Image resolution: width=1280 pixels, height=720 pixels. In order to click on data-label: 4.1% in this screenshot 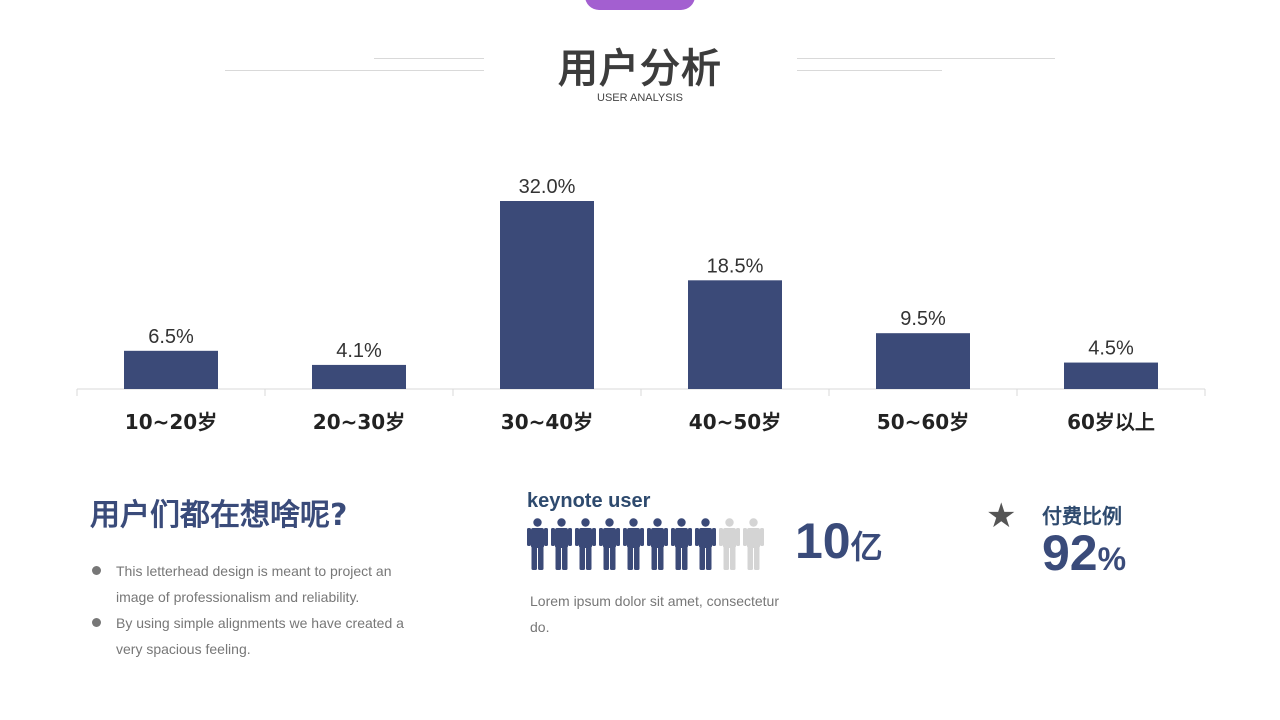, I will do `click(359, 351)`.